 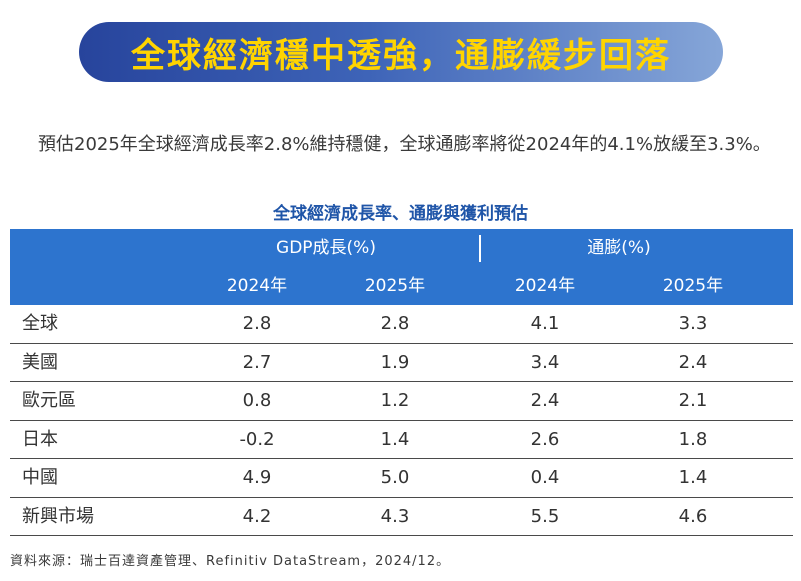 What do you see at coordinates (257, 439) in the screenshot?
I see `gdp-2024-value: -0.2` at bounding box center [257, 439].